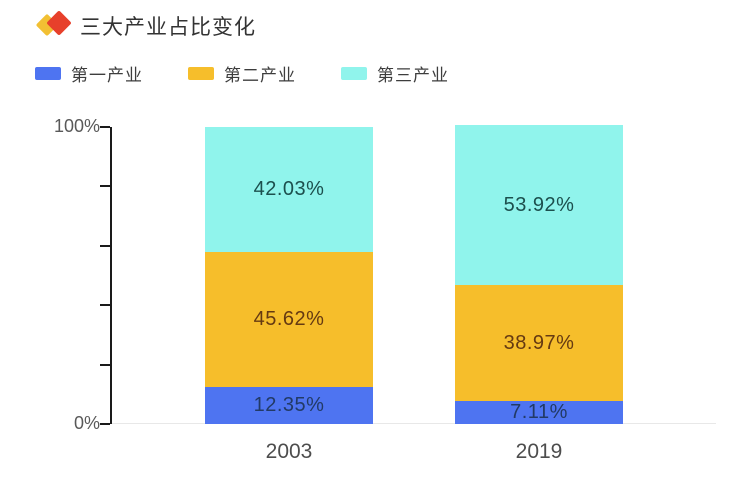 This screenshot has height=483, width=750. What do you see at coordinates (413, 75) in the screenshot?
I see `legend-label: 第三产业` at bounding box center [413, 75].